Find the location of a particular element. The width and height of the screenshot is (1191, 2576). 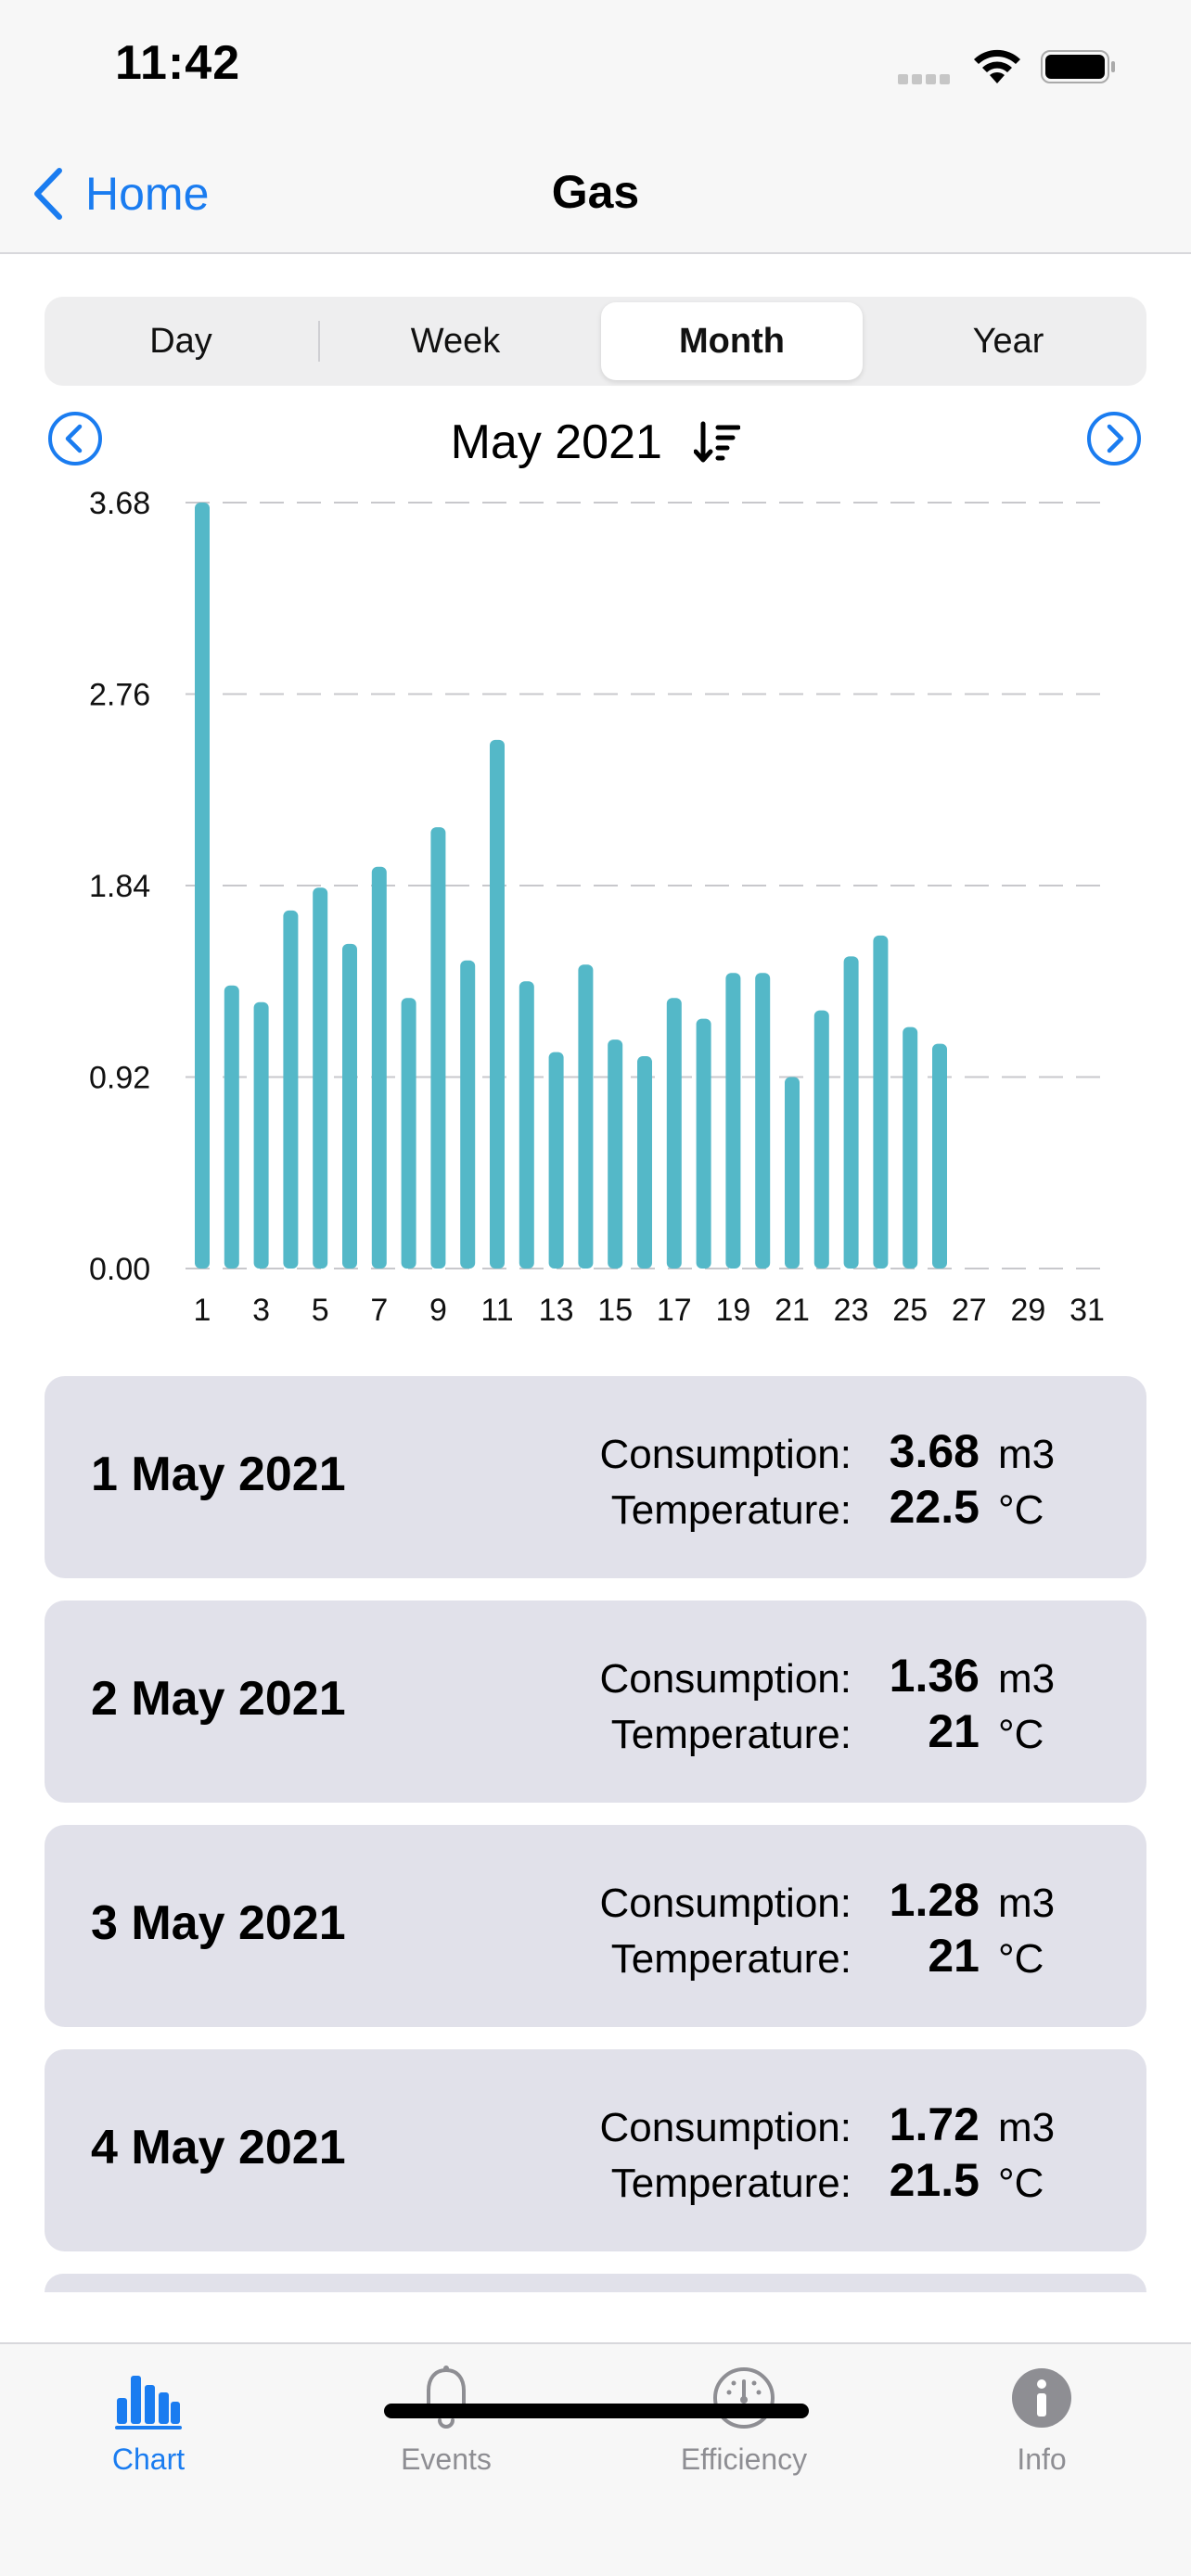

tab-events: Events is located at coordinates (446, 2433).